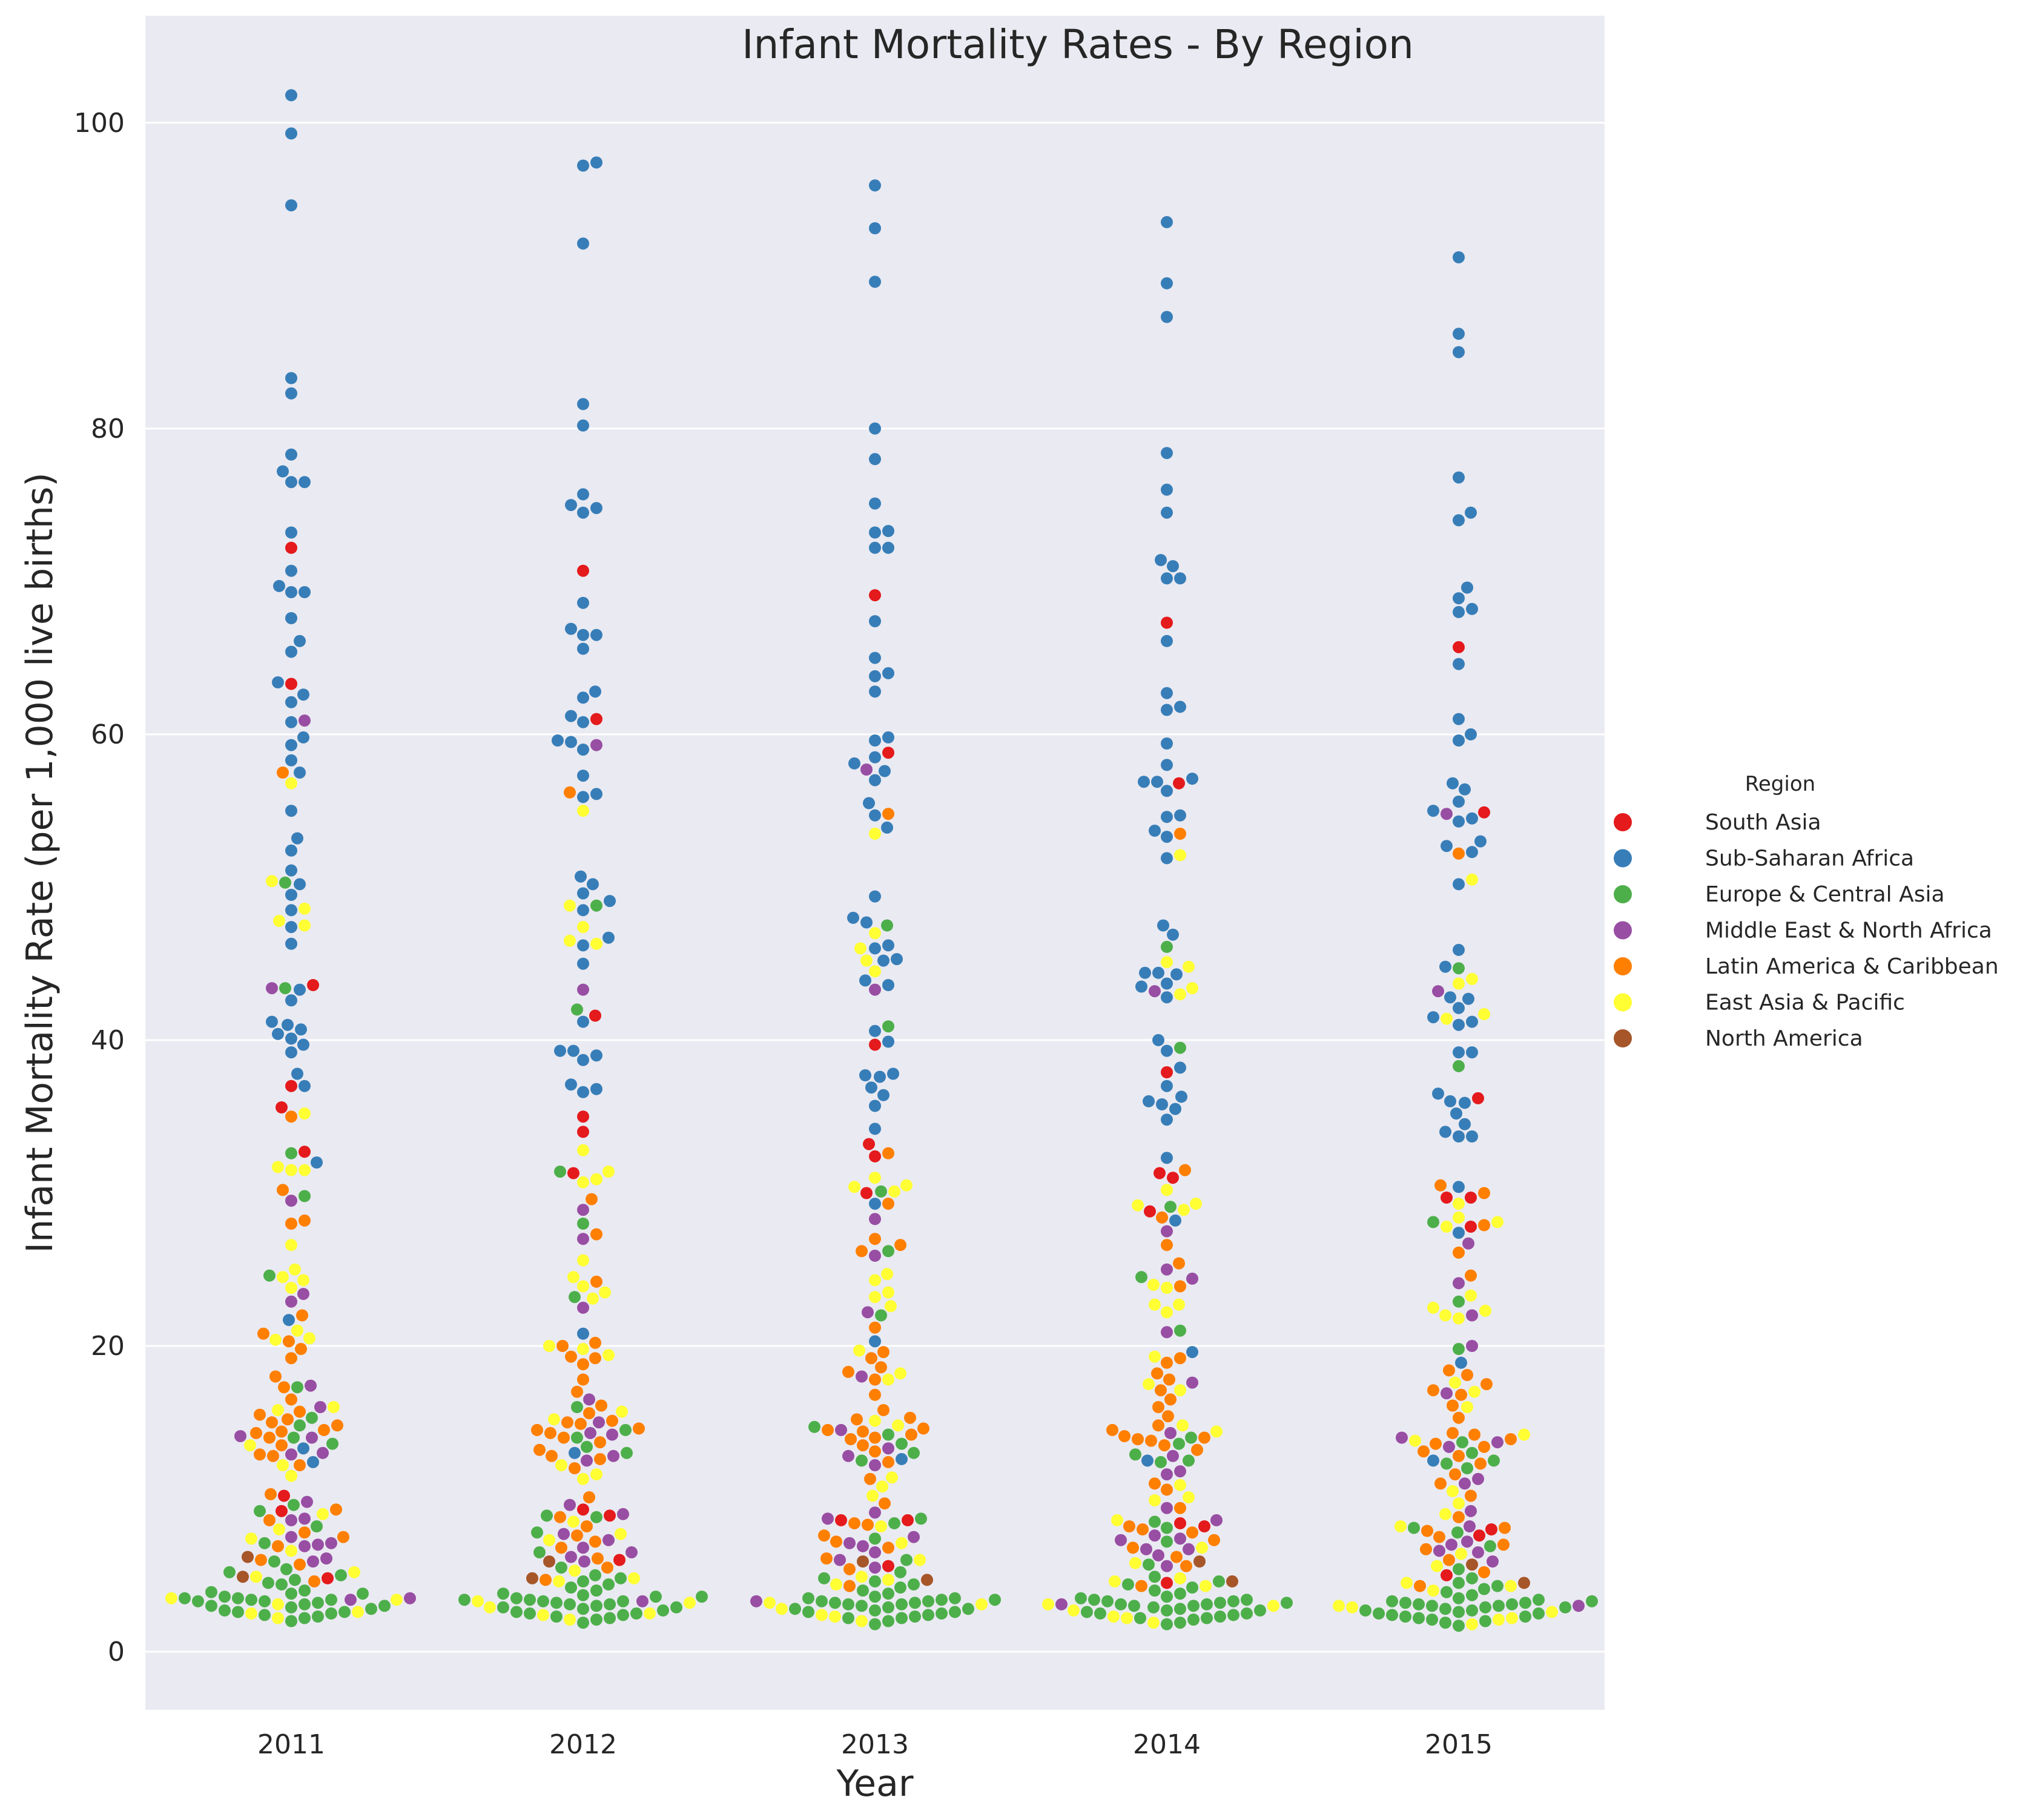  What do you see at coordinates (583, 1744) in the screenshot?
I see `x-tick-label: 2012` at bounding box center [583, 1744].